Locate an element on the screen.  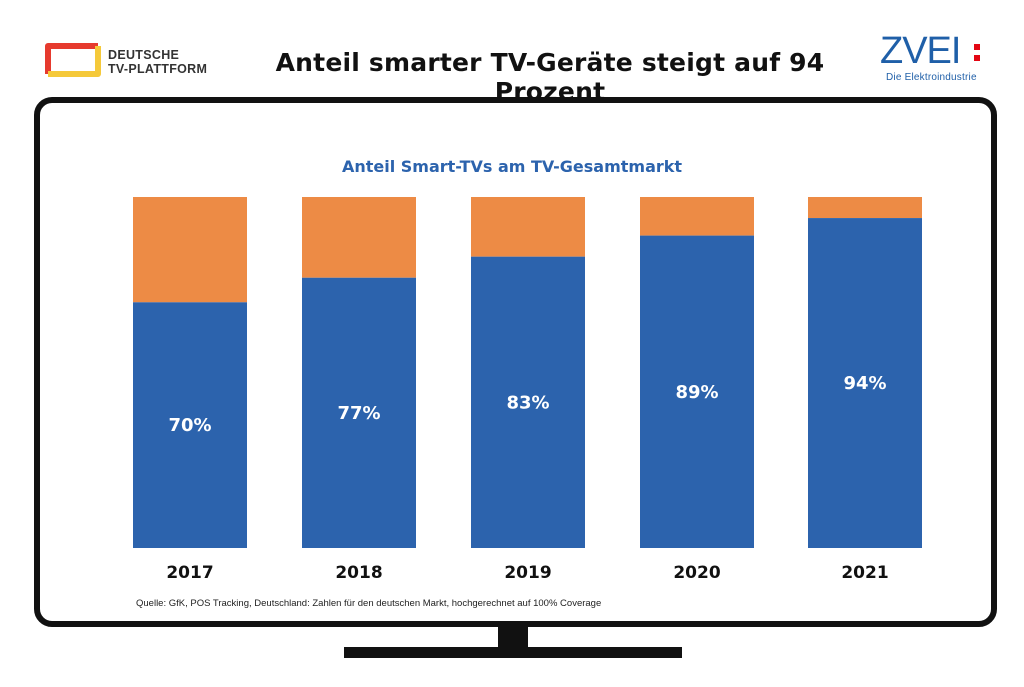
tv-stand-neck is located at coordinates (513, 636).